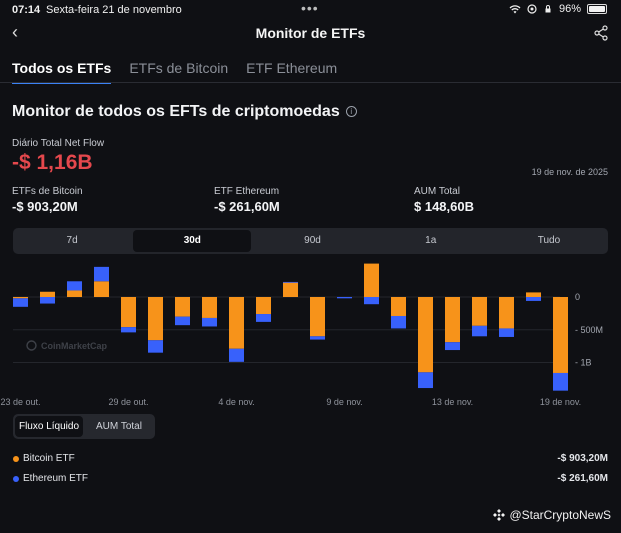 The width and height of the screenshot is (621, 533). I want to click on tab-bitcoin-etfs: ETFs de Bitcoin, so click(179, 68).